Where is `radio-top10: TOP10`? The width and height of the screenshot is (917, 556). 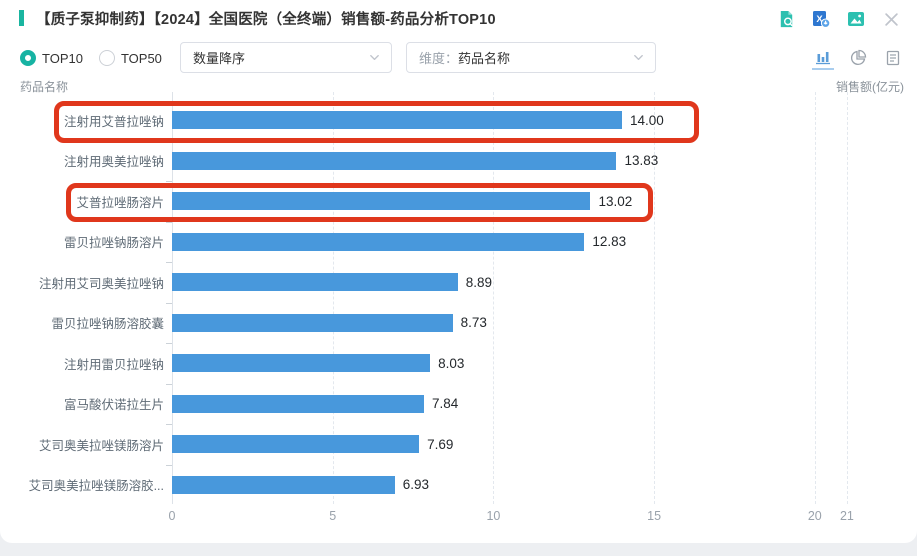 radio-top10: TOP10 is located at coordinates (51, 58).